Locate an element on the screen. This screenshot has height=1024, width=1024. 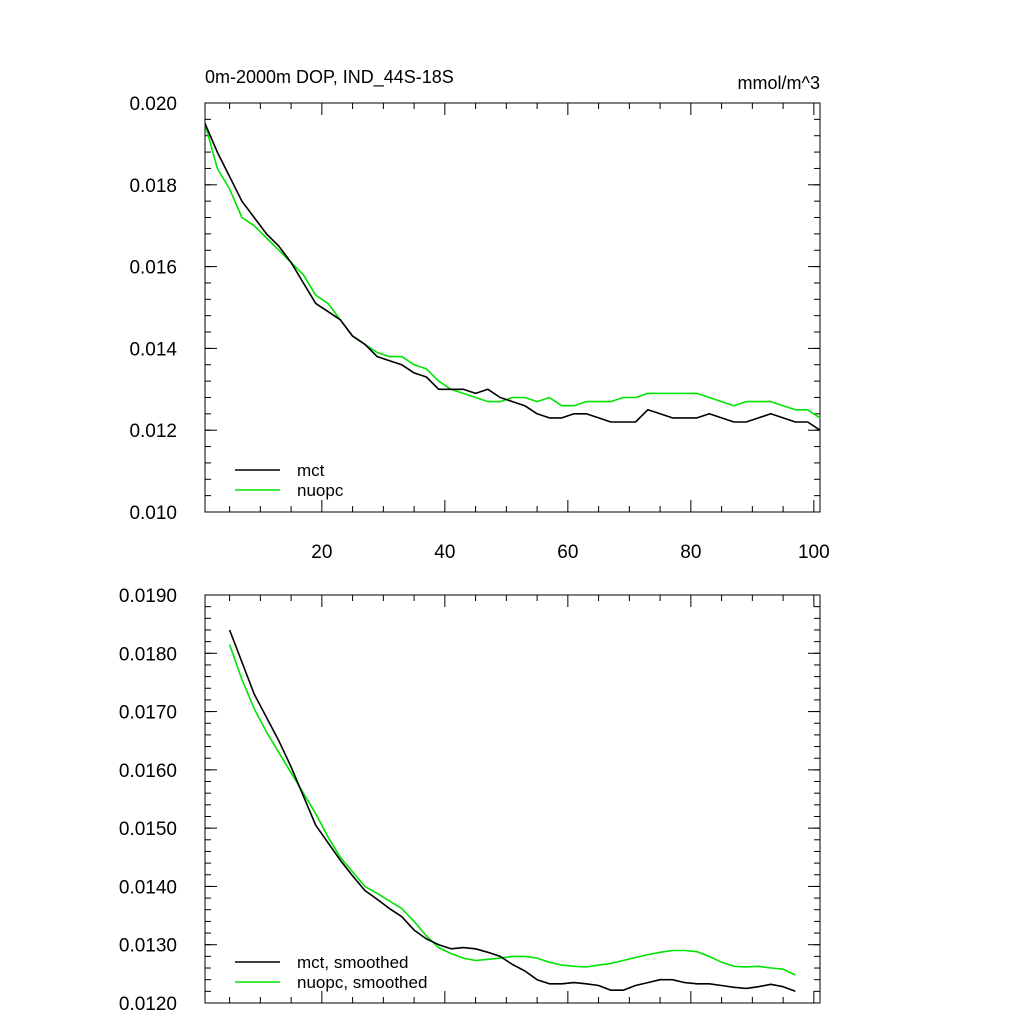
x-tick-label: 20 is located at coordinates (321, 552).